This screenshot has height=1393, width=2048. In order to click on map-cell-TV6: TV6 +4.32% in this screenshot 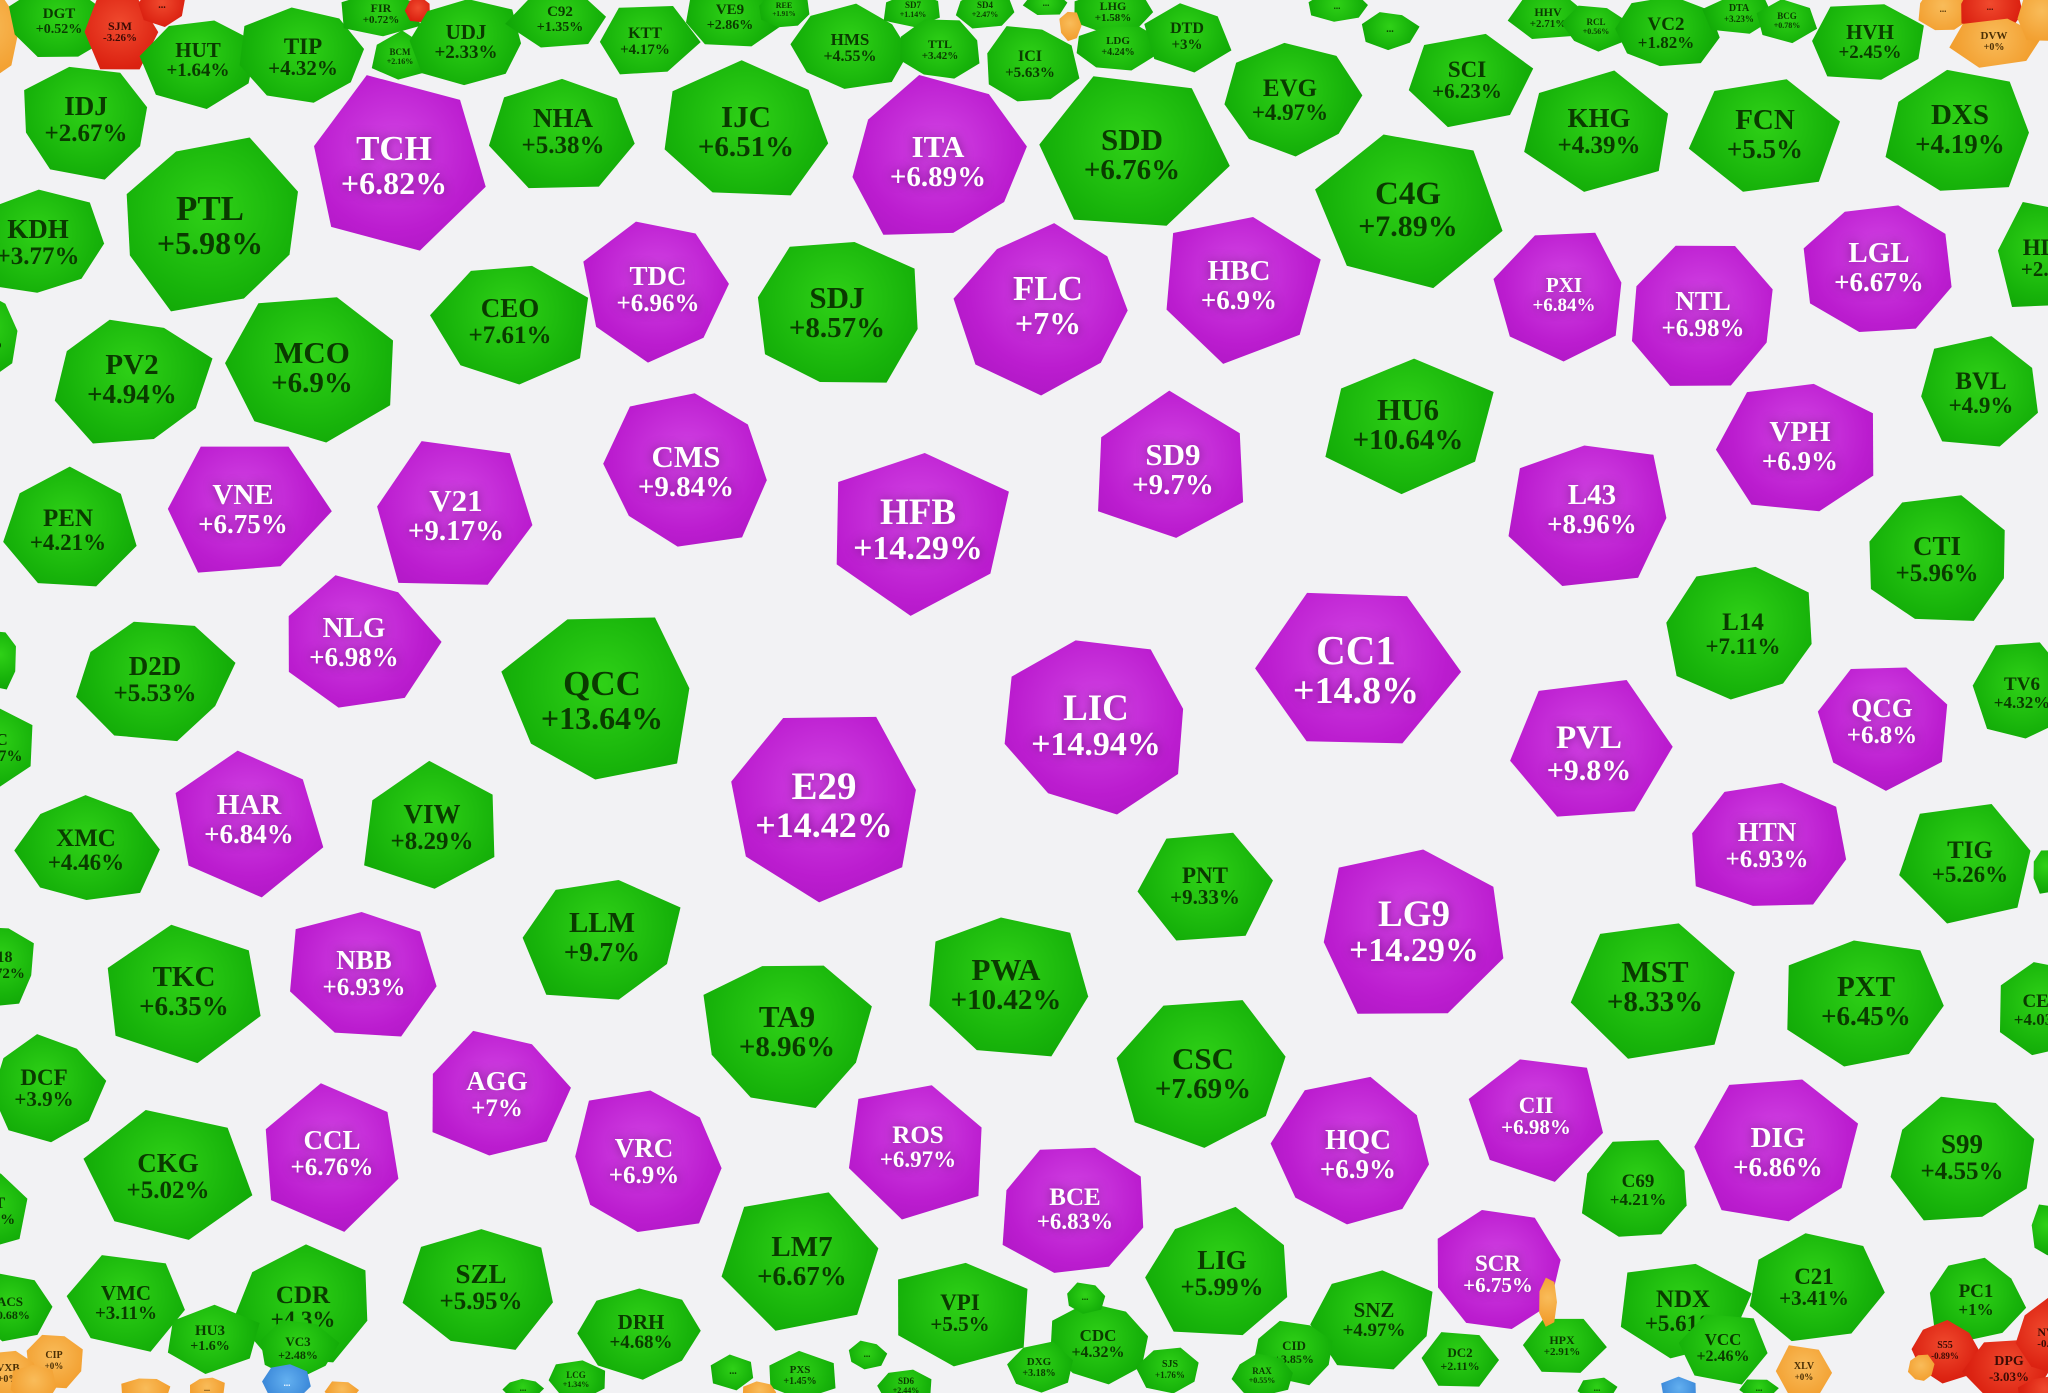, I will do `click(2010, 690)`.